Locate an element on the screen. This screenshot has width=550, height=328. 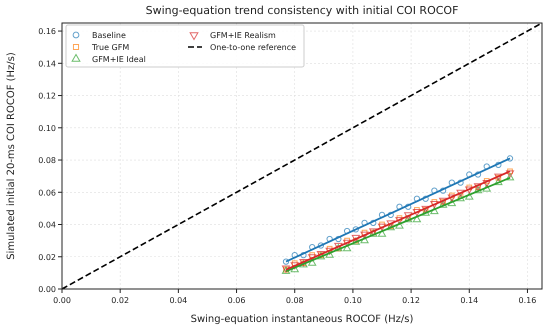
x-axis-title: Swing-equation instantaneous ROCOF (Hz/s) is located at coordinates (302, 319).